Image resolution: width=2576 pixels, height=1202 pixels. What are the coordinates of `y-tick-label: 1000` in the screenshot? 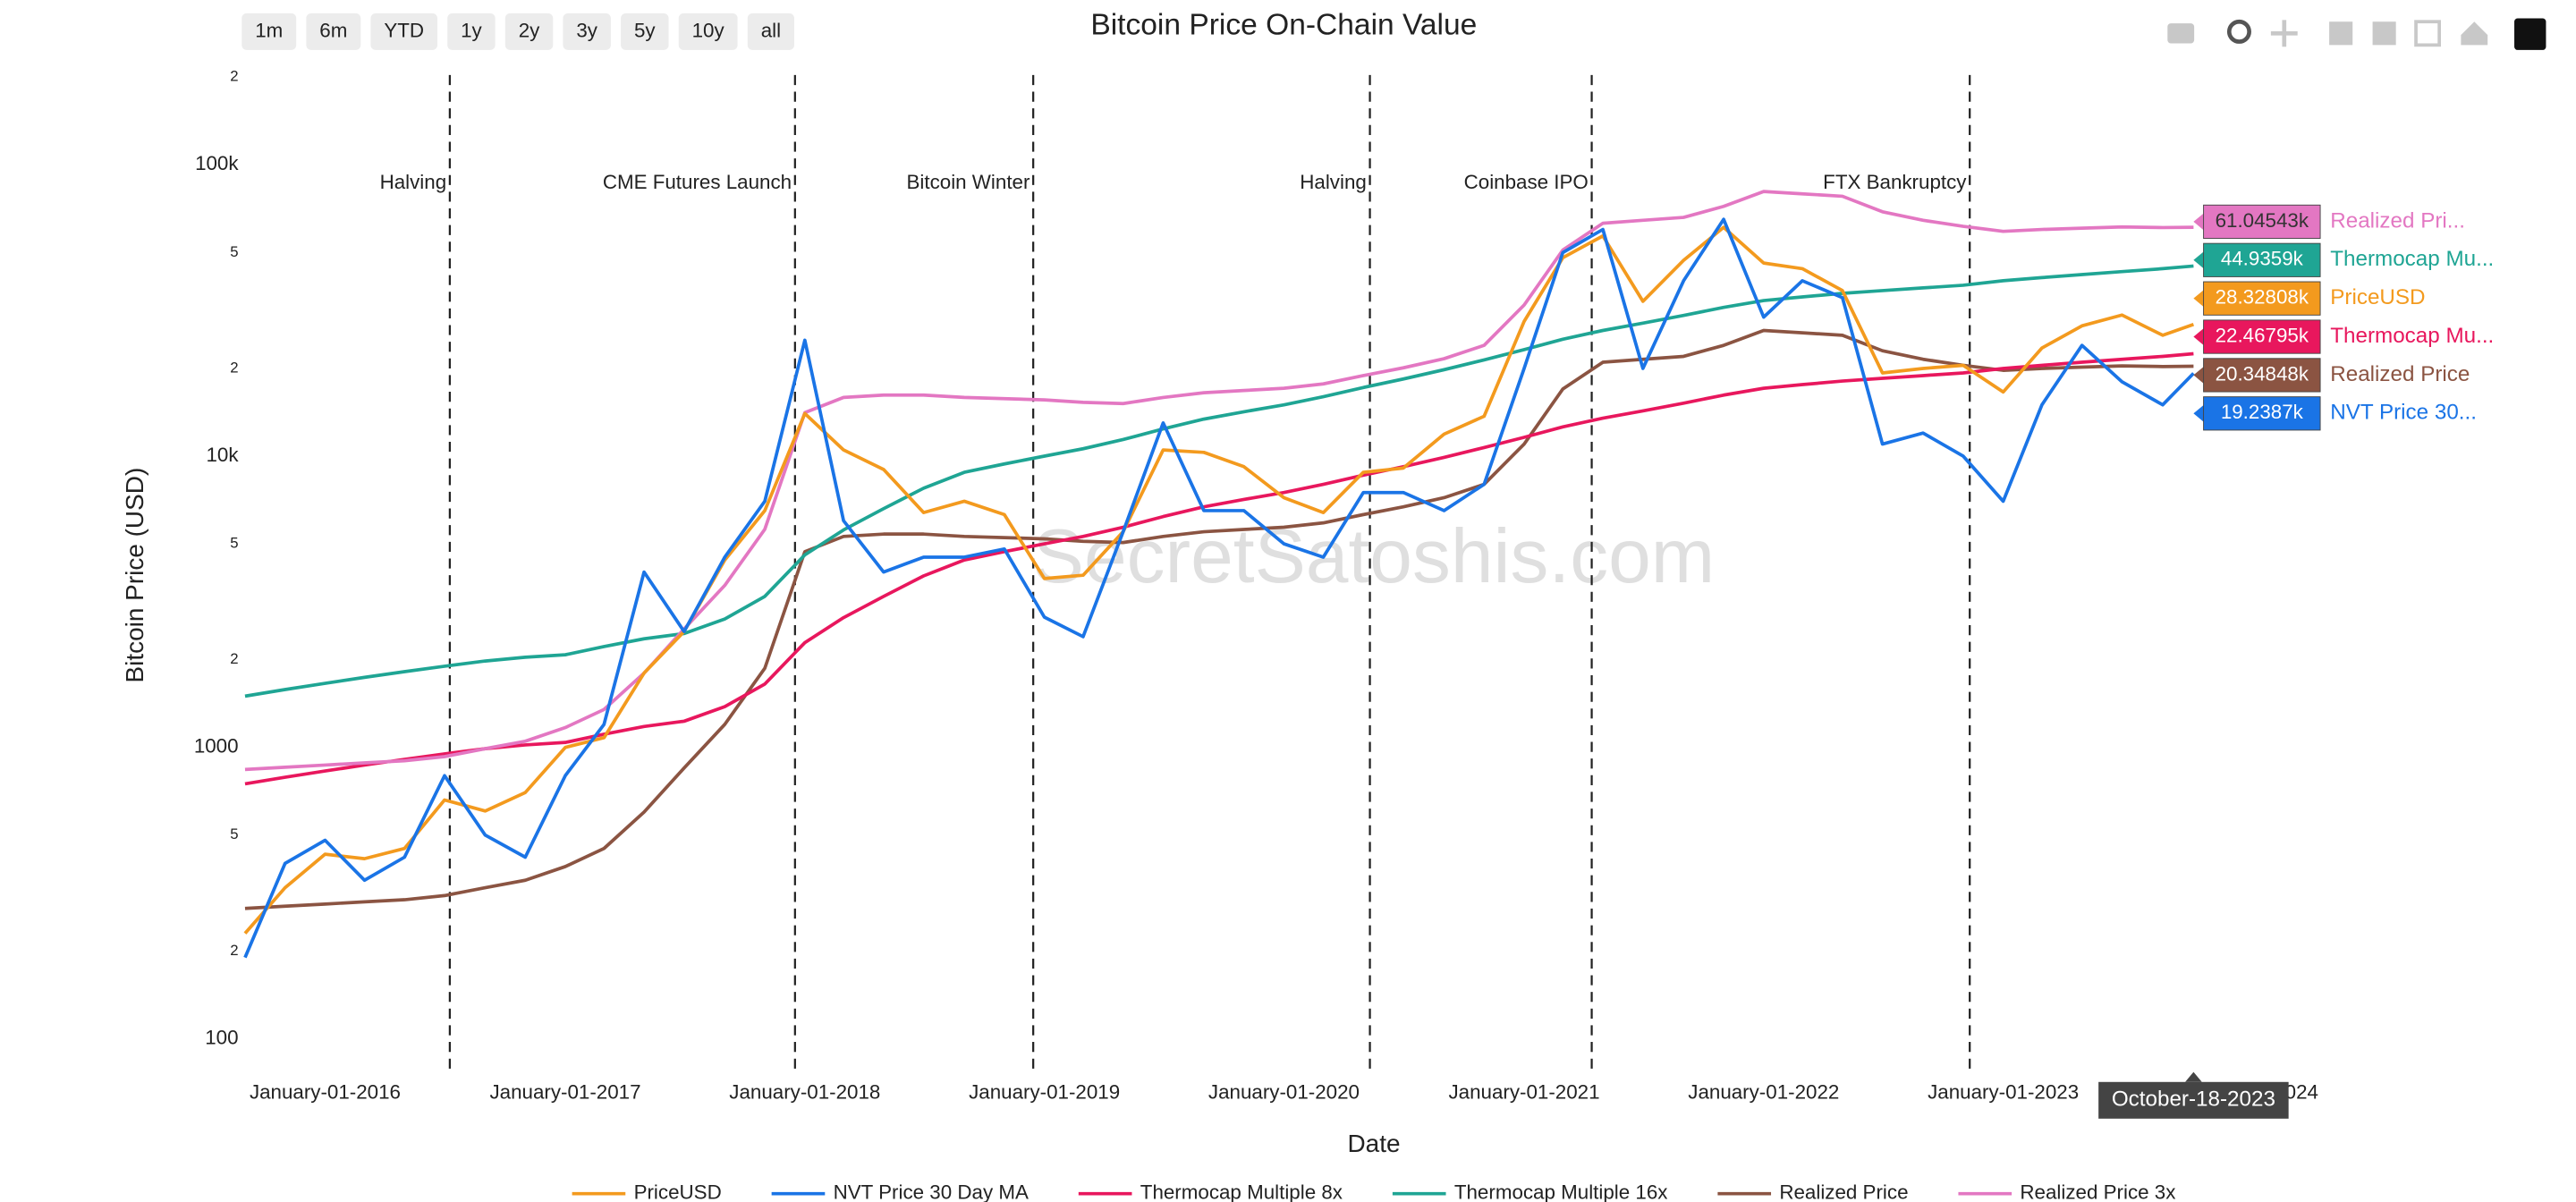 It's located at (216, 746).